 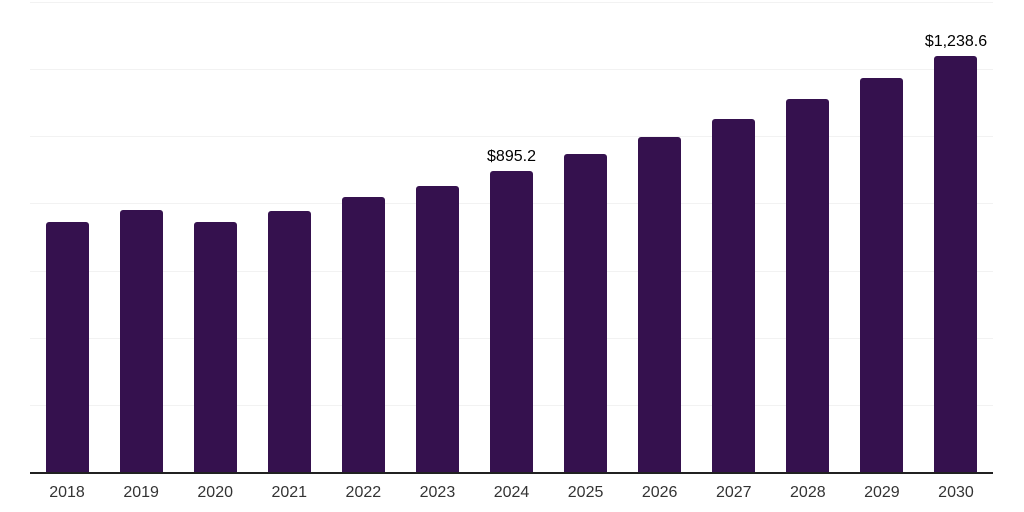 I want to click on x-tick-2022: 2022, so click(x=363, y=492).